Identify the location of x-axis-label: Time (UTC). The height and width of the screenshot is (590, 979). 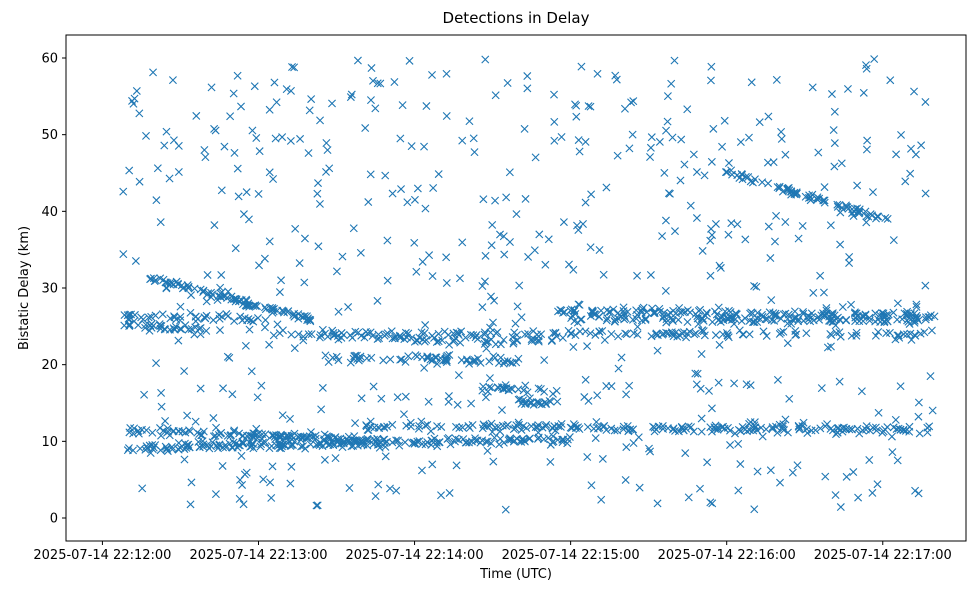
(515, 574).